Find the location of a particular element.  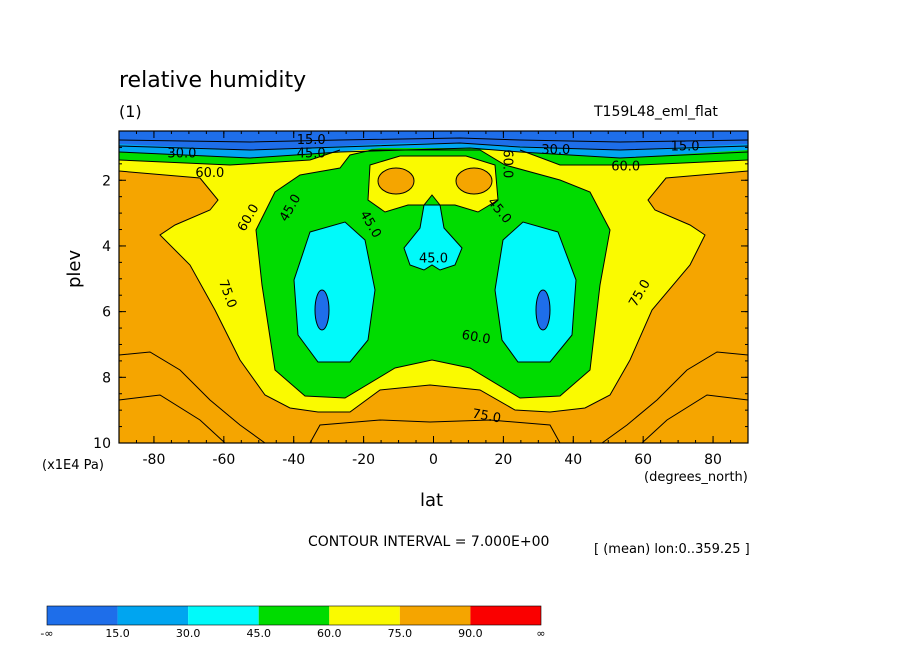

colorbar-label: 75.0 is located at coordinates (400, 633).